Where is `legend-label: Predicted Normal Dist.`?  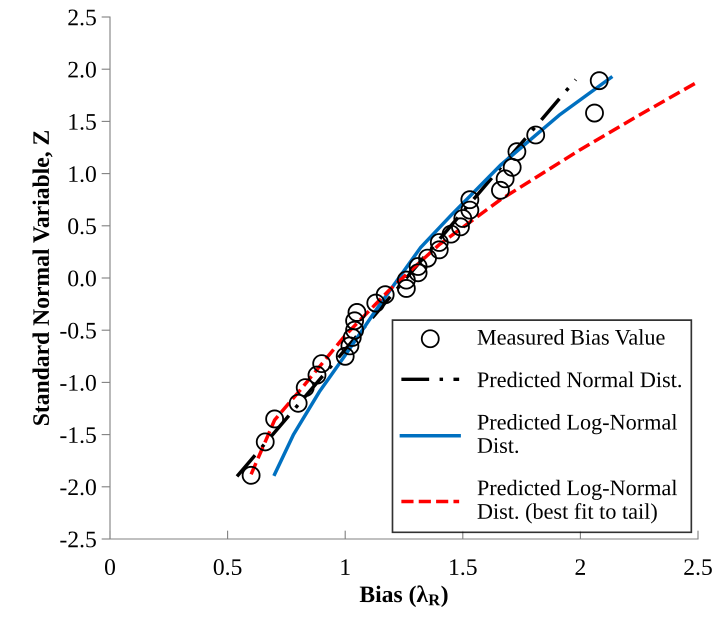 legend-label: Predicted Normal Dist. is located at coordinates (579, 380).